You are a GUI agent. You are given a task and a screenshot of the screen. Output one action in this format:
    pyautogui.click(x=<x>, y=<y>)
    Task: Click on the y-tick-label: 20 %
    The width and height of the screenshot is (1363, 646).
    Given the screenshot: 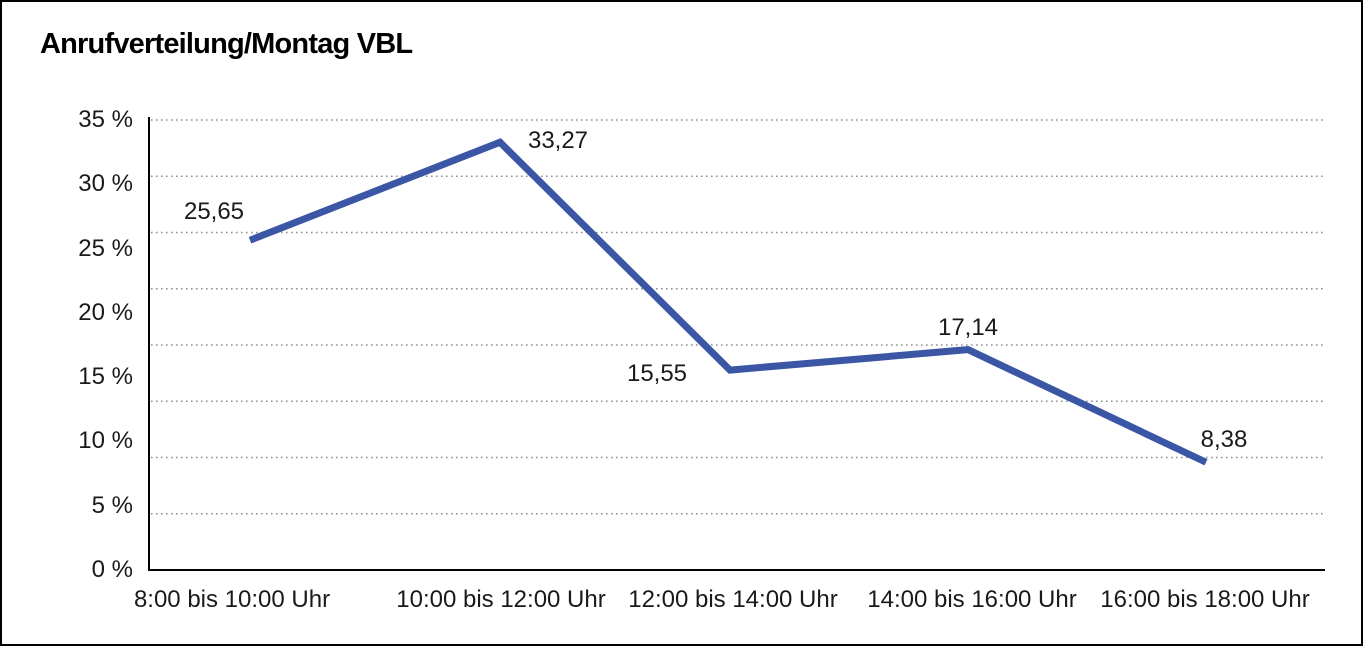 What is the action you would take?
    pyautogui.click(x=105, y=312)
    